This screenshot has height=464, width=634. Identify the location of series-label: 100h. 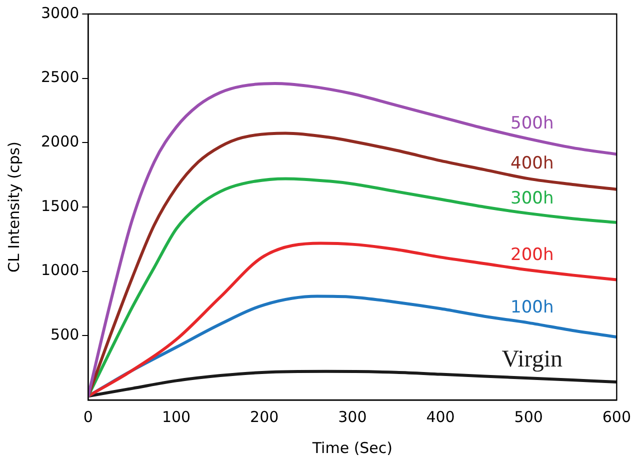
(532, 308).